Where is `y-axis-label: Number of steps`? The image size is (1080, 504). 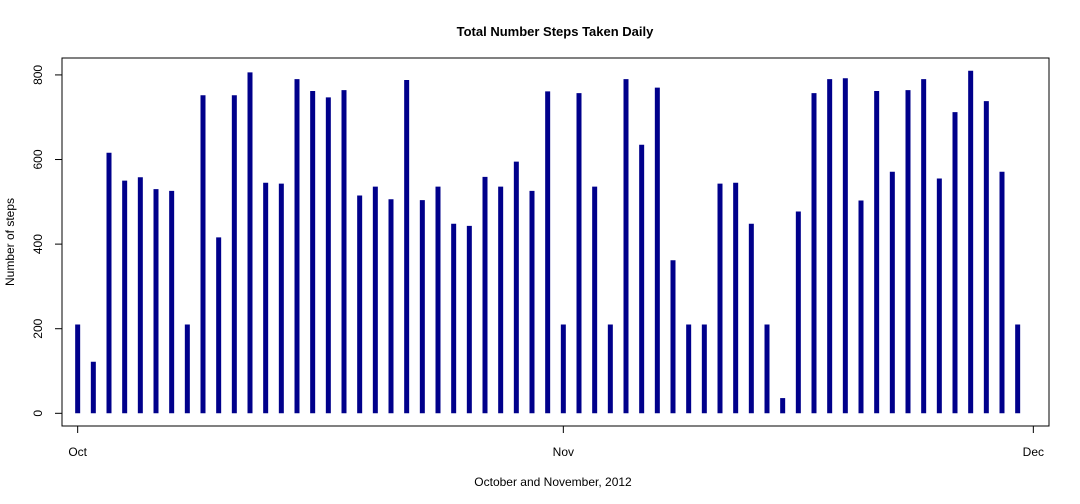 y-axis-label: Number of steps is located at coordinates (10, 242).